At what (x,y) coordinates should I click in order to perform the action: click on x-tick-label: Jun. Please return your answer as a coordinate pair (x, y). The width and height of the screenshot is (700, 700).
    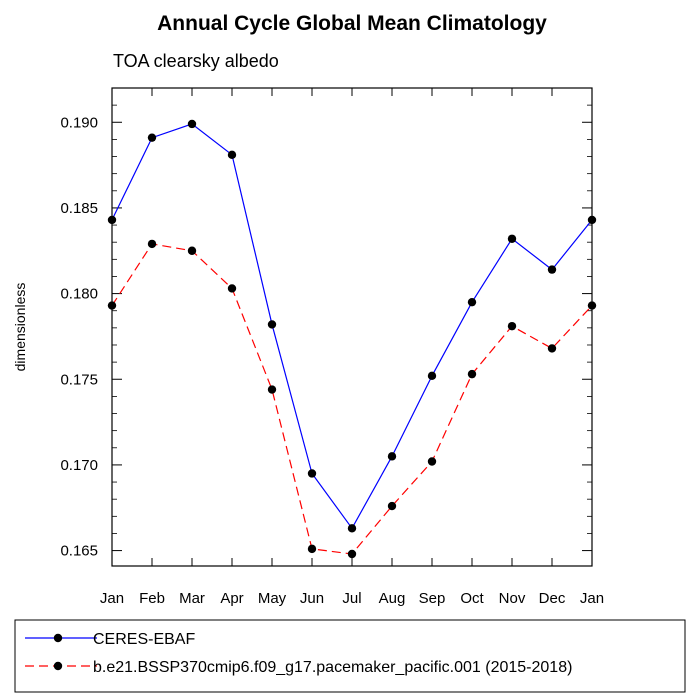
    Looking at the image, I should click on (312, 598).